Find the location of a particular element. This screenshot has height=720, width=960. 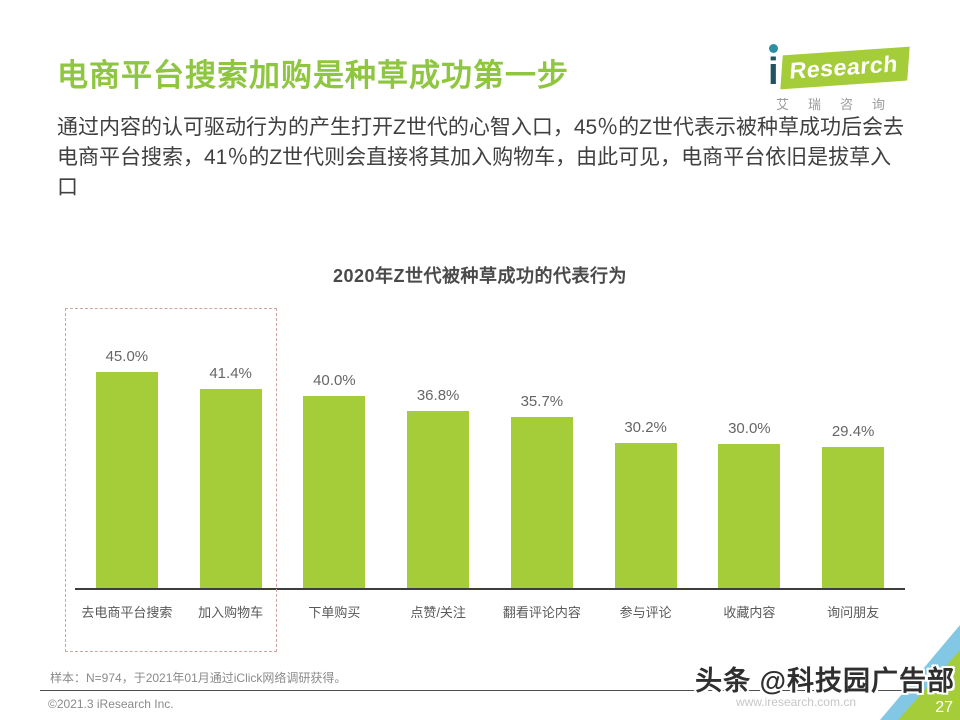

bar-column: 45.0% is located at coordinates (127, 444).